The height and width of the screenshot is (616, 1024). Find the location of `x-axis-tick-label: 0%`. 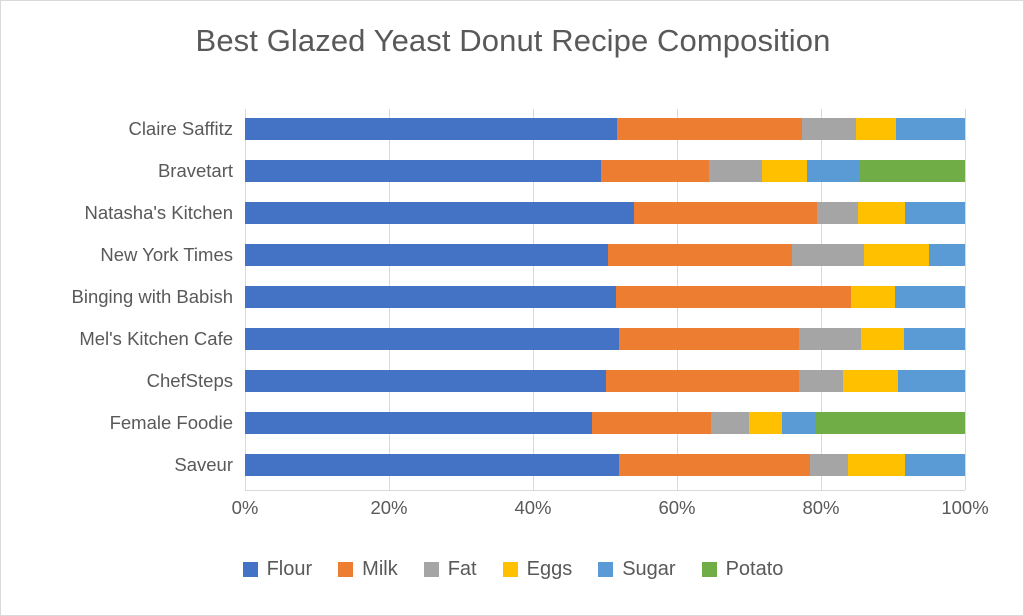

x-axis-tick-label: 0% is located at coordinates (245, 507).